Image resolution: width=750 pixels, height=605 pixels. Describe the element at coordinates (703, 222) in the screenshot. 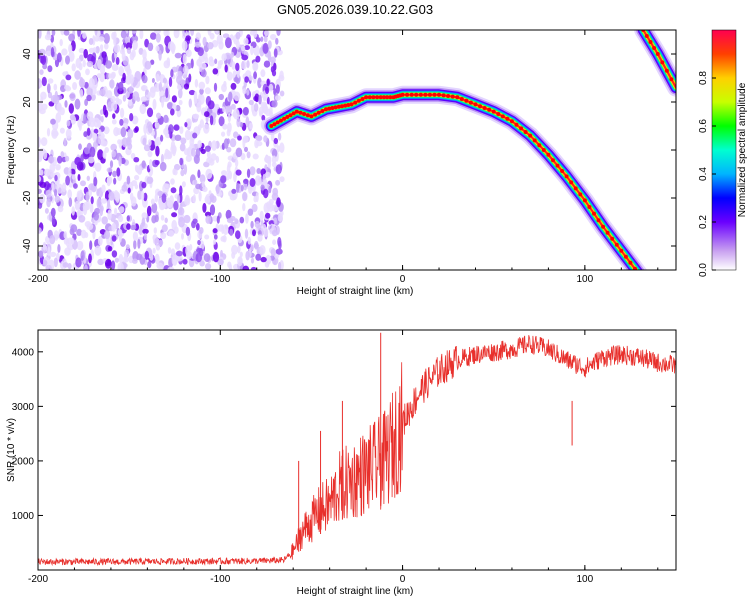

I see `colorbar-tick-label: 0.2` at that location.